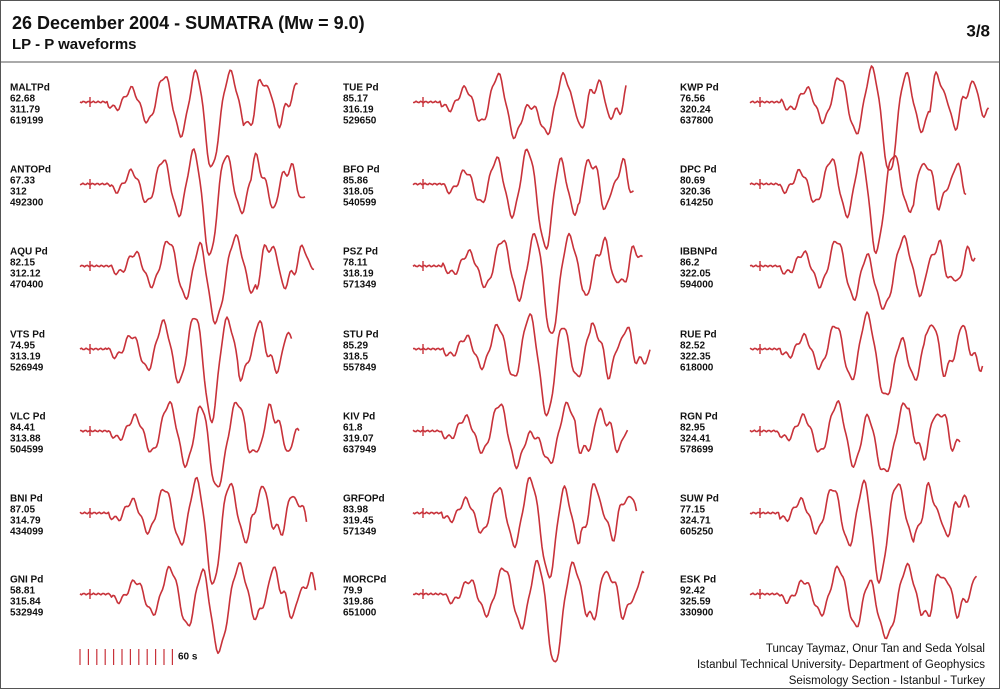 The image size is (1000, 689). Describe the element at coordinates (358, 439) in the screenshot. I see `station-value: 319.07` at that location.